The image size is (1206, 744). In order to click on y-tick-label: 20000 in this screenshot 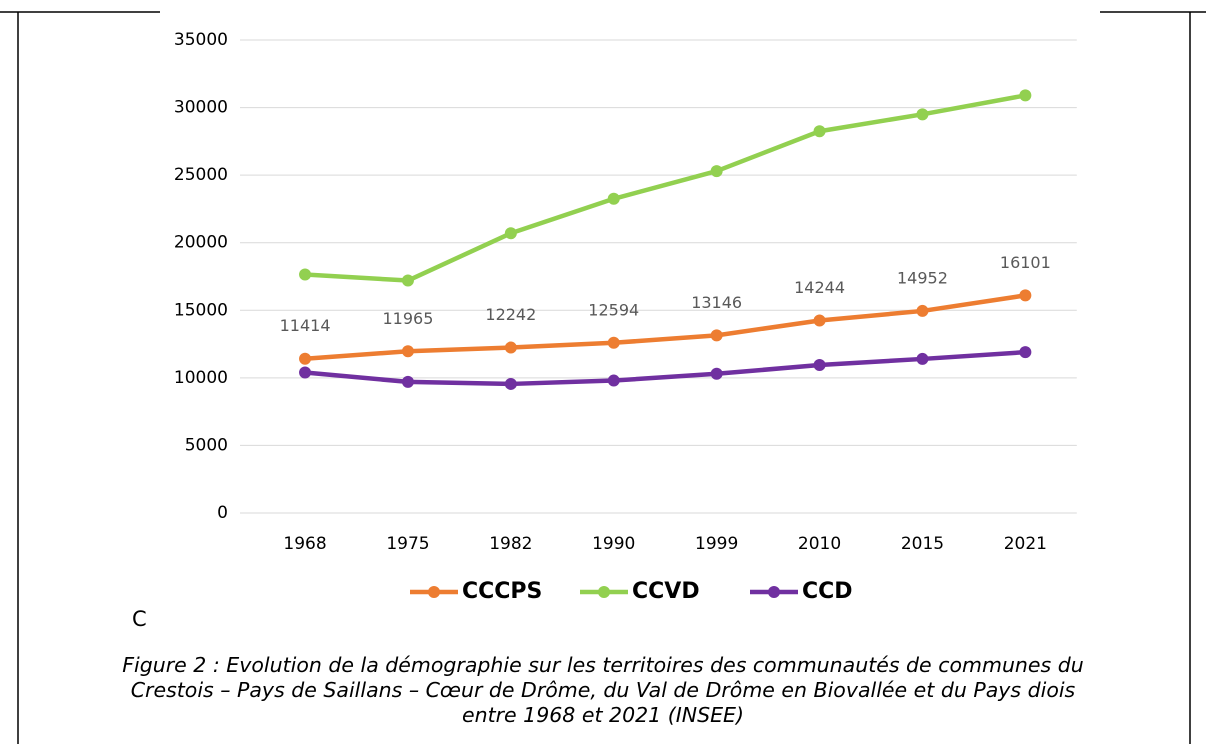, I will do `click(201, 243)`.